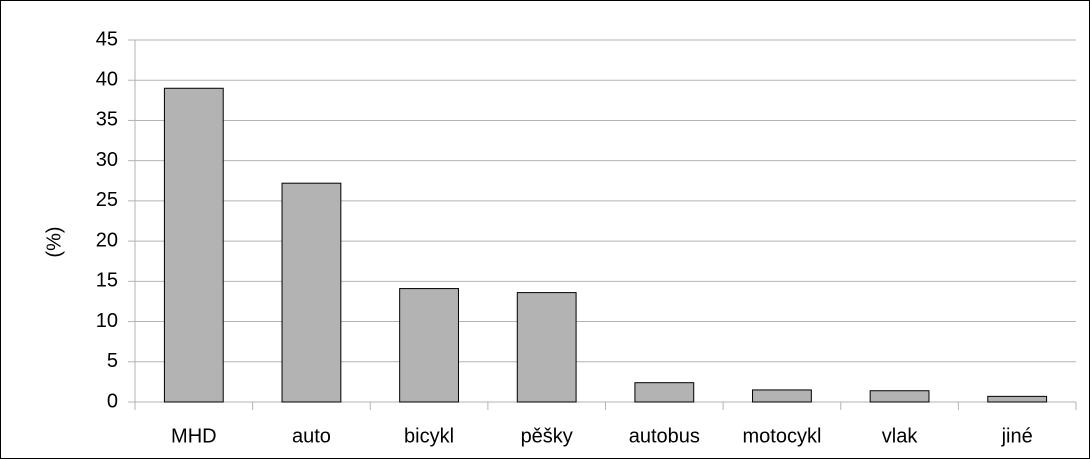 The width and height of the screenshot is (1090, 459). Describe the element at coordinates (112, 401) in the screenshot. I see `y-tick-label: 0` at that location.